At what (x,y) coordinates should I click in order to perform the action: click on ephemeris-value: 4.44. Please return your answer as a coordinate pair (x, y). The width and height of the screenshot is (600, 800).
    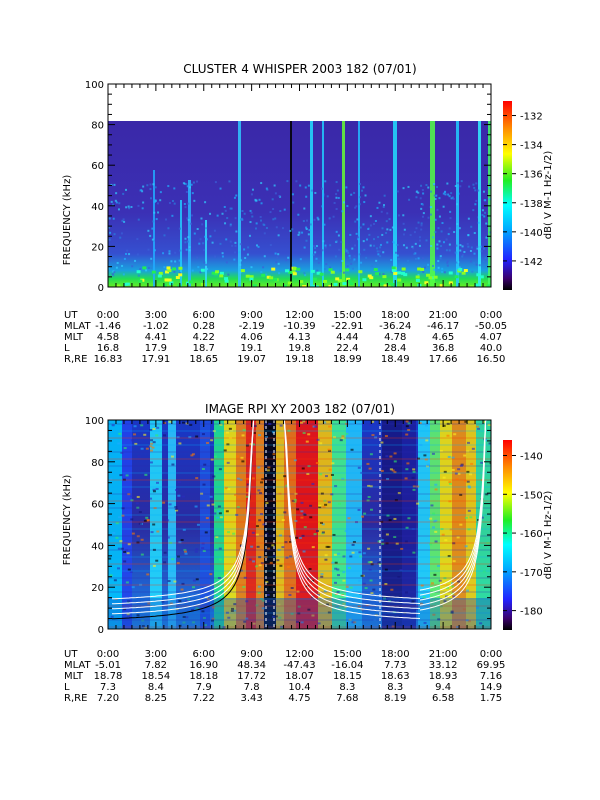
    Looking at the image, I should click on (347, 337).